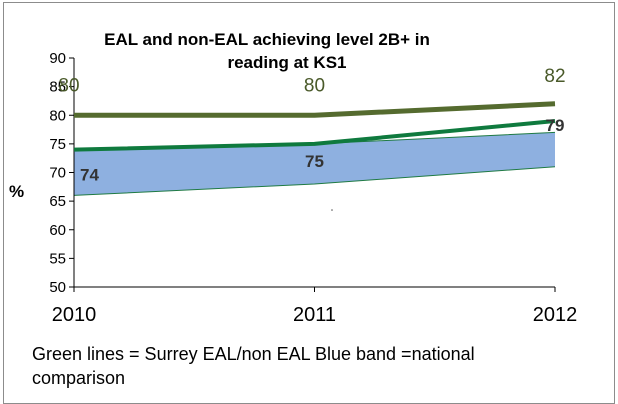 This screenshot has height=404, width=618. I want to click on caption-line-2: comparison, so click(78, 378).